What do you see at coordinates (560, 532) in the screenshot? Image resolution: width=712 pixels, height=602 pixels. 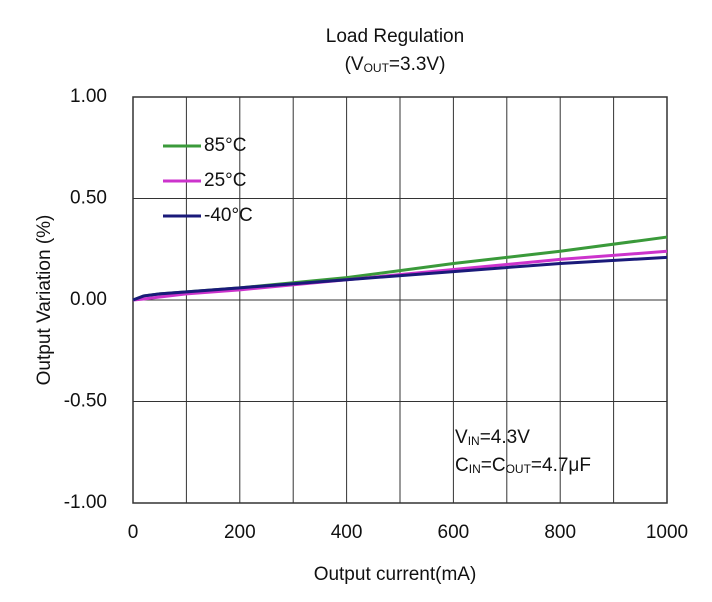 I see `x-tick-label: 800` at bounding box center [560, 532].